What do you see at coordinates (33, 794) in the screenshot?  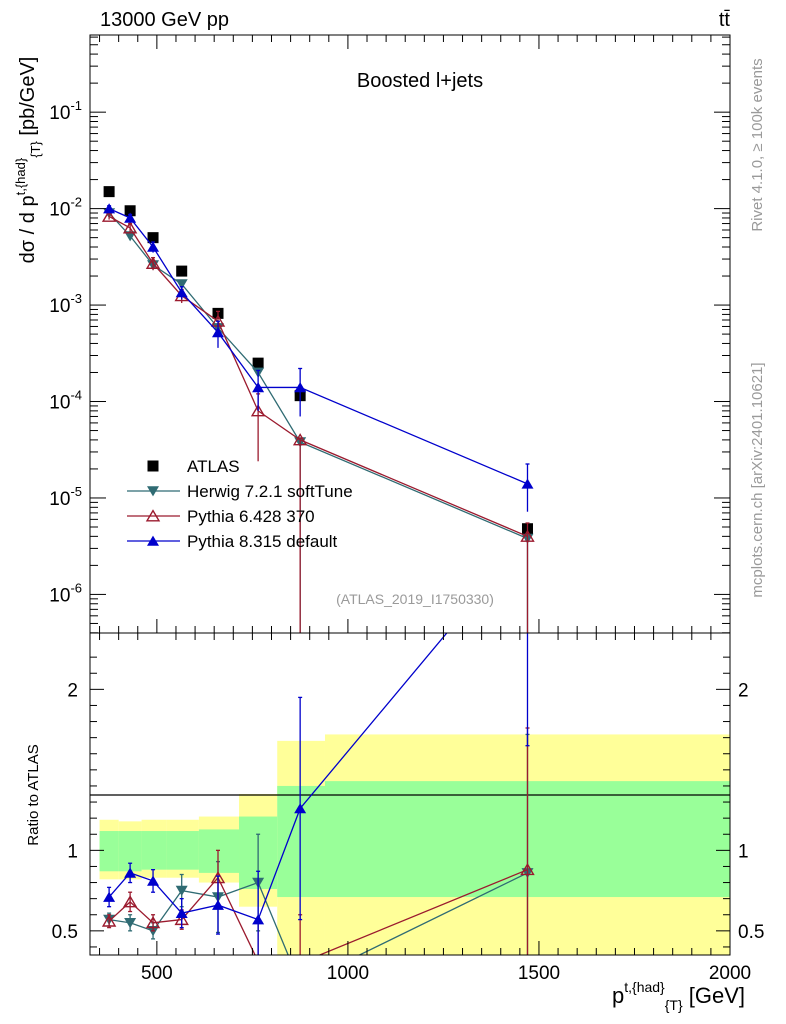 I see `ratio-y-axis-label: Ratio to ATLAS` at bounding box center [33, 794].